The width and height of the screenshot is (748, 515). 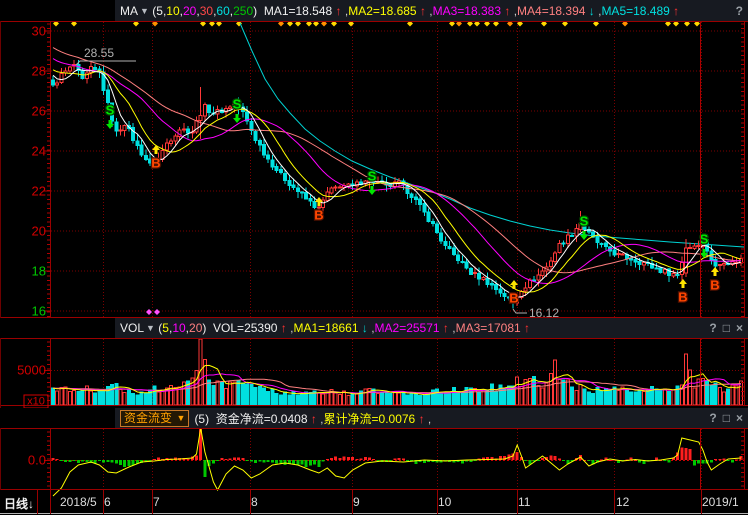 What do you see at coordinates (99, 53) in the screenshot?
I see `svg-text: 28.55` at bounding box center [99, 53].